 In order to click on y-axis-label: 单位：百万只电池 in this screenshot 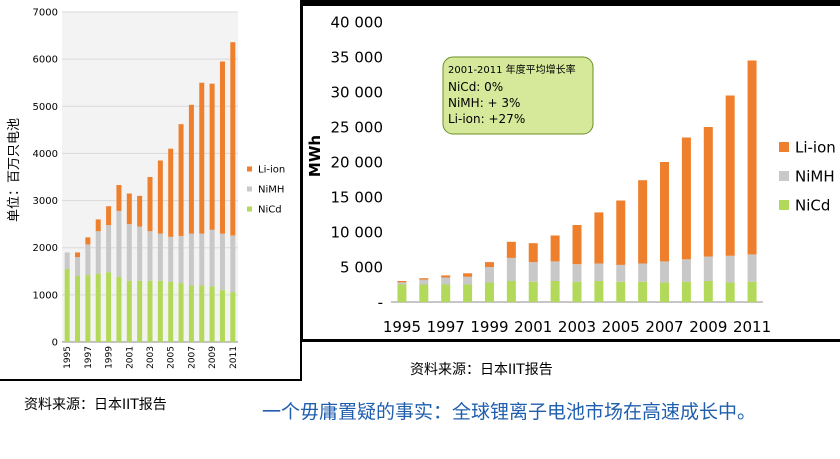, I will do `click(14, 170)`.